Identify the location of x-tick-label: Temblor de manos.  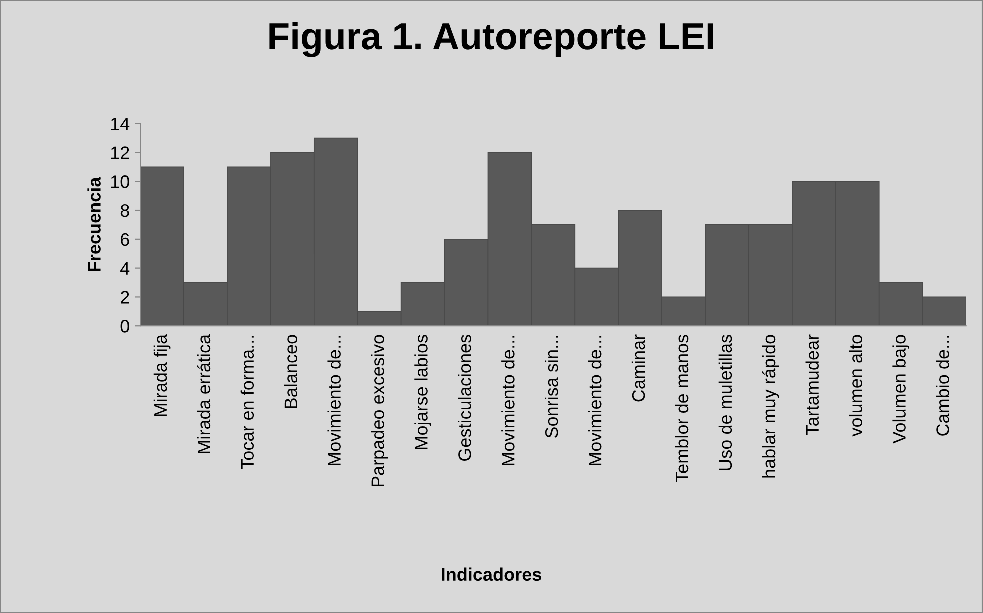
(682, 409).